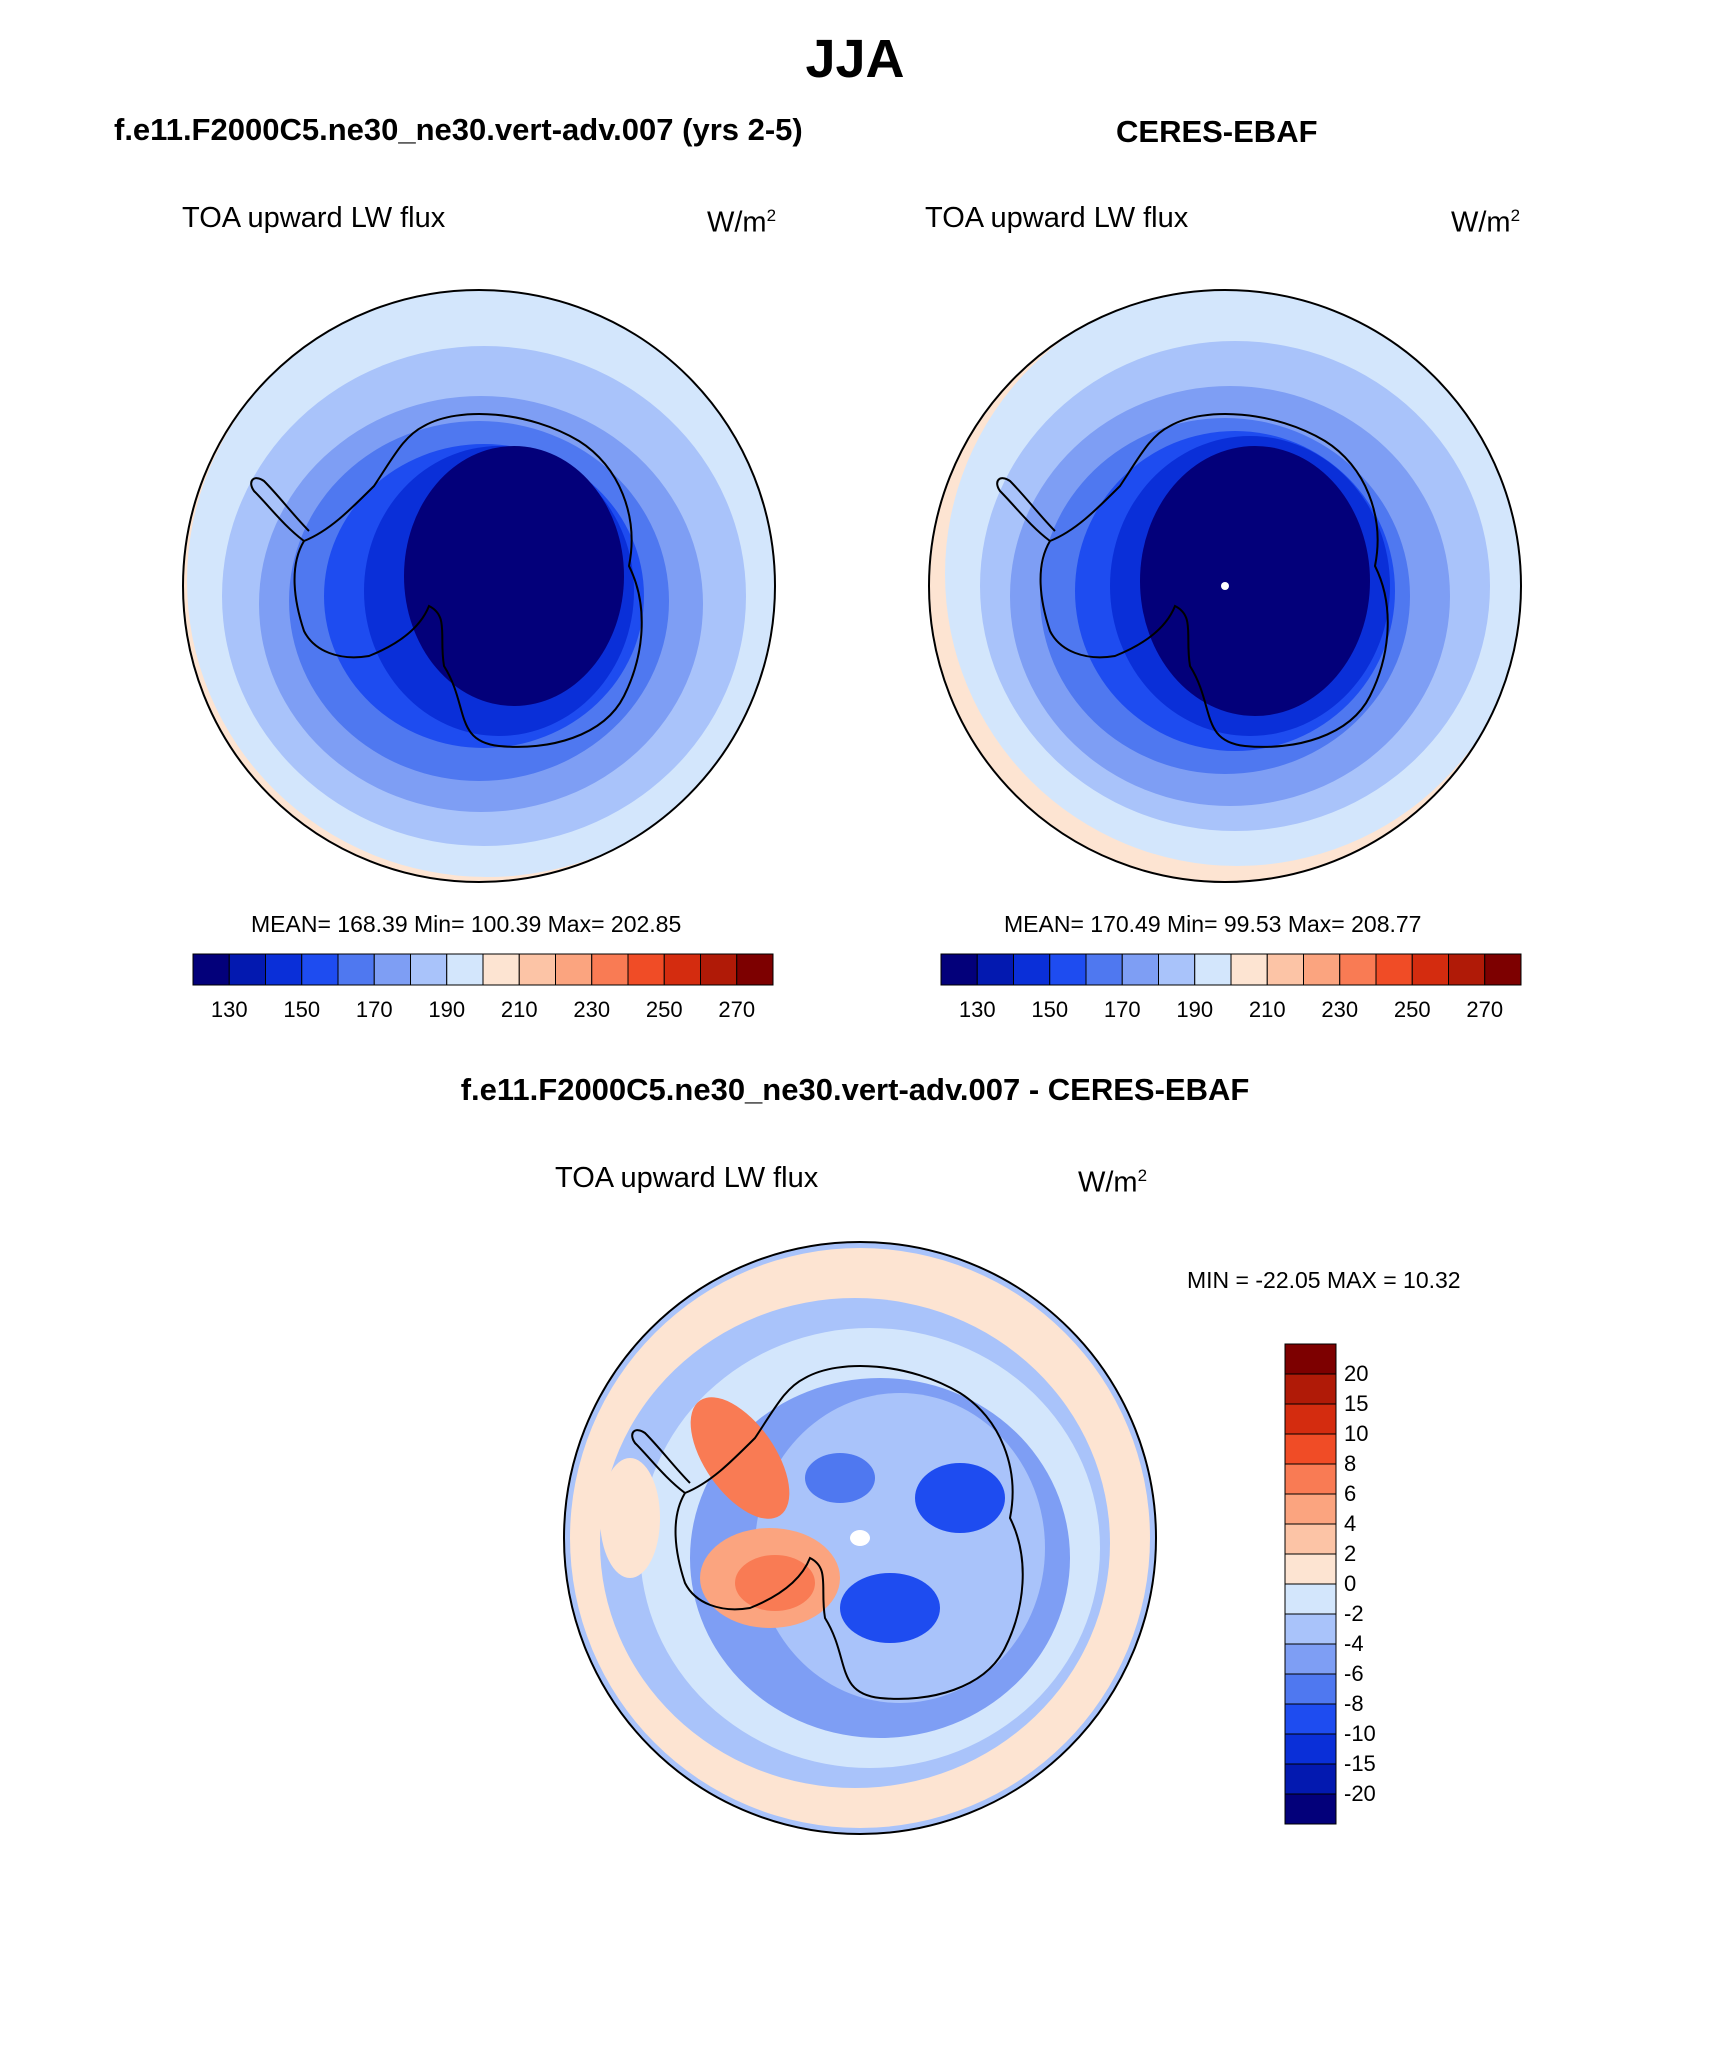  Describe the element at coordinates (1350, 1523) in the screenshot. I see `diff-colorbar-tick-label: 4` at that location.